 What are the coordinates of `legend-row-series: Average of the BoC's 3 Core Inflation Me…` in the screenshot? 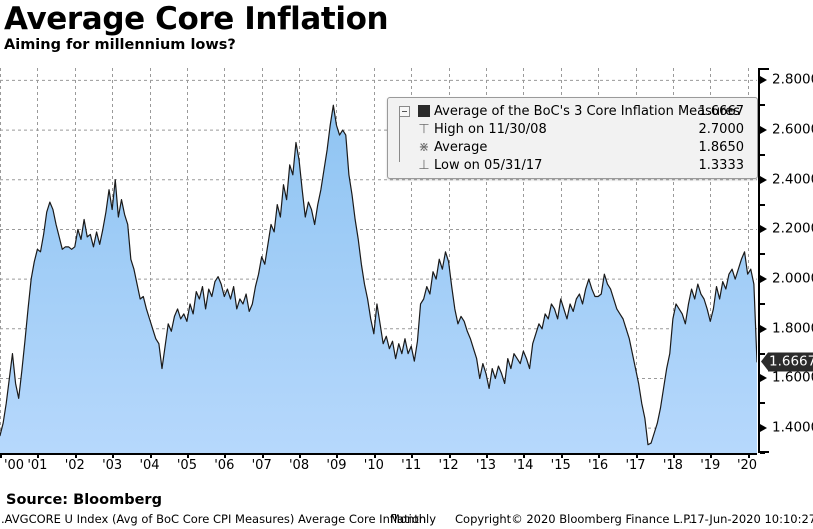 It's located at (572, 111).